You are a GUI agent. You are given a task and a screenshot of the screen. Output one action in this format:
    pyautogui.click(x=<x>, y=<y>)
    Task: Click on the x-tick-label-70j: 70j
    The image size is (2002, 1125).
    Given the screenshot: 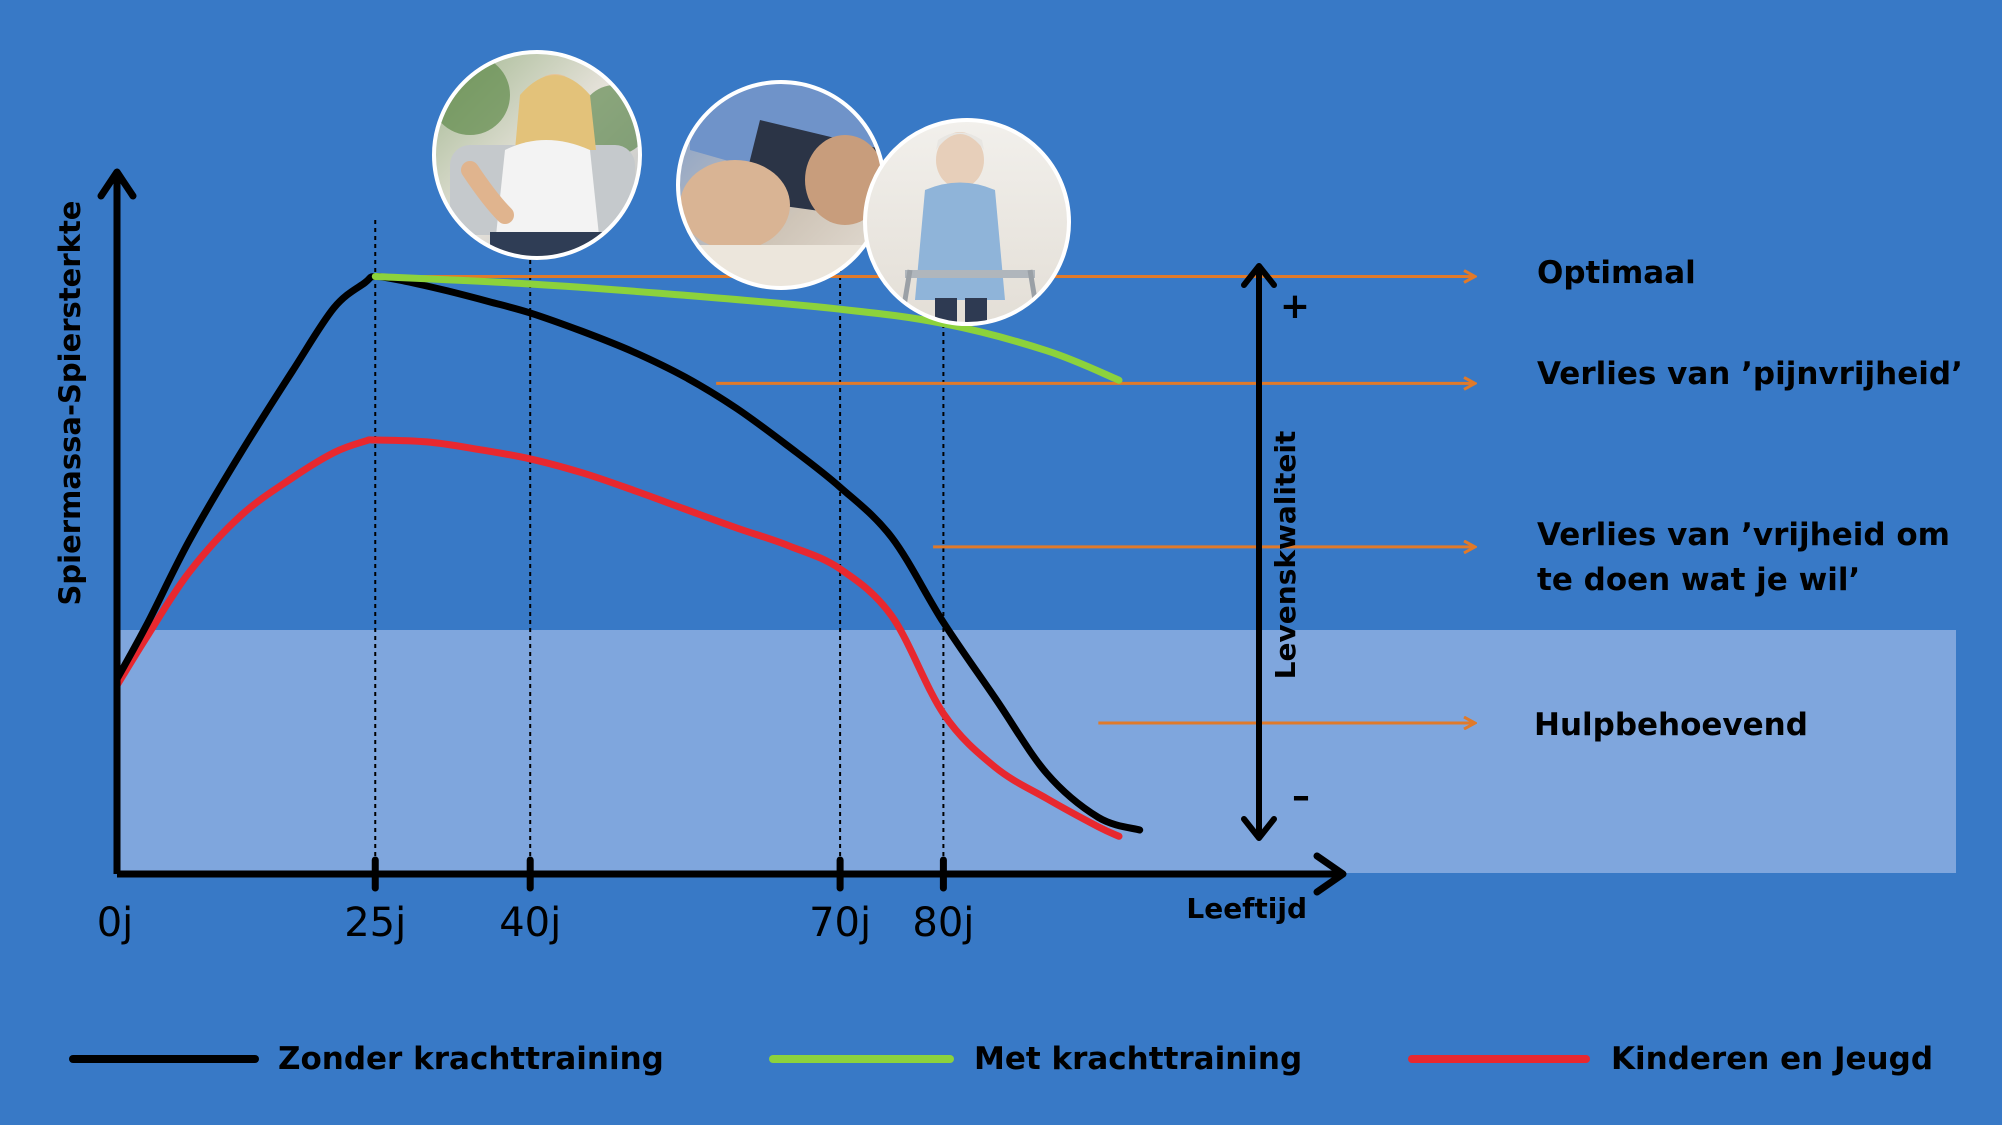 What is the action you would take?
    pyautogui.click(x=840, y=923)
    